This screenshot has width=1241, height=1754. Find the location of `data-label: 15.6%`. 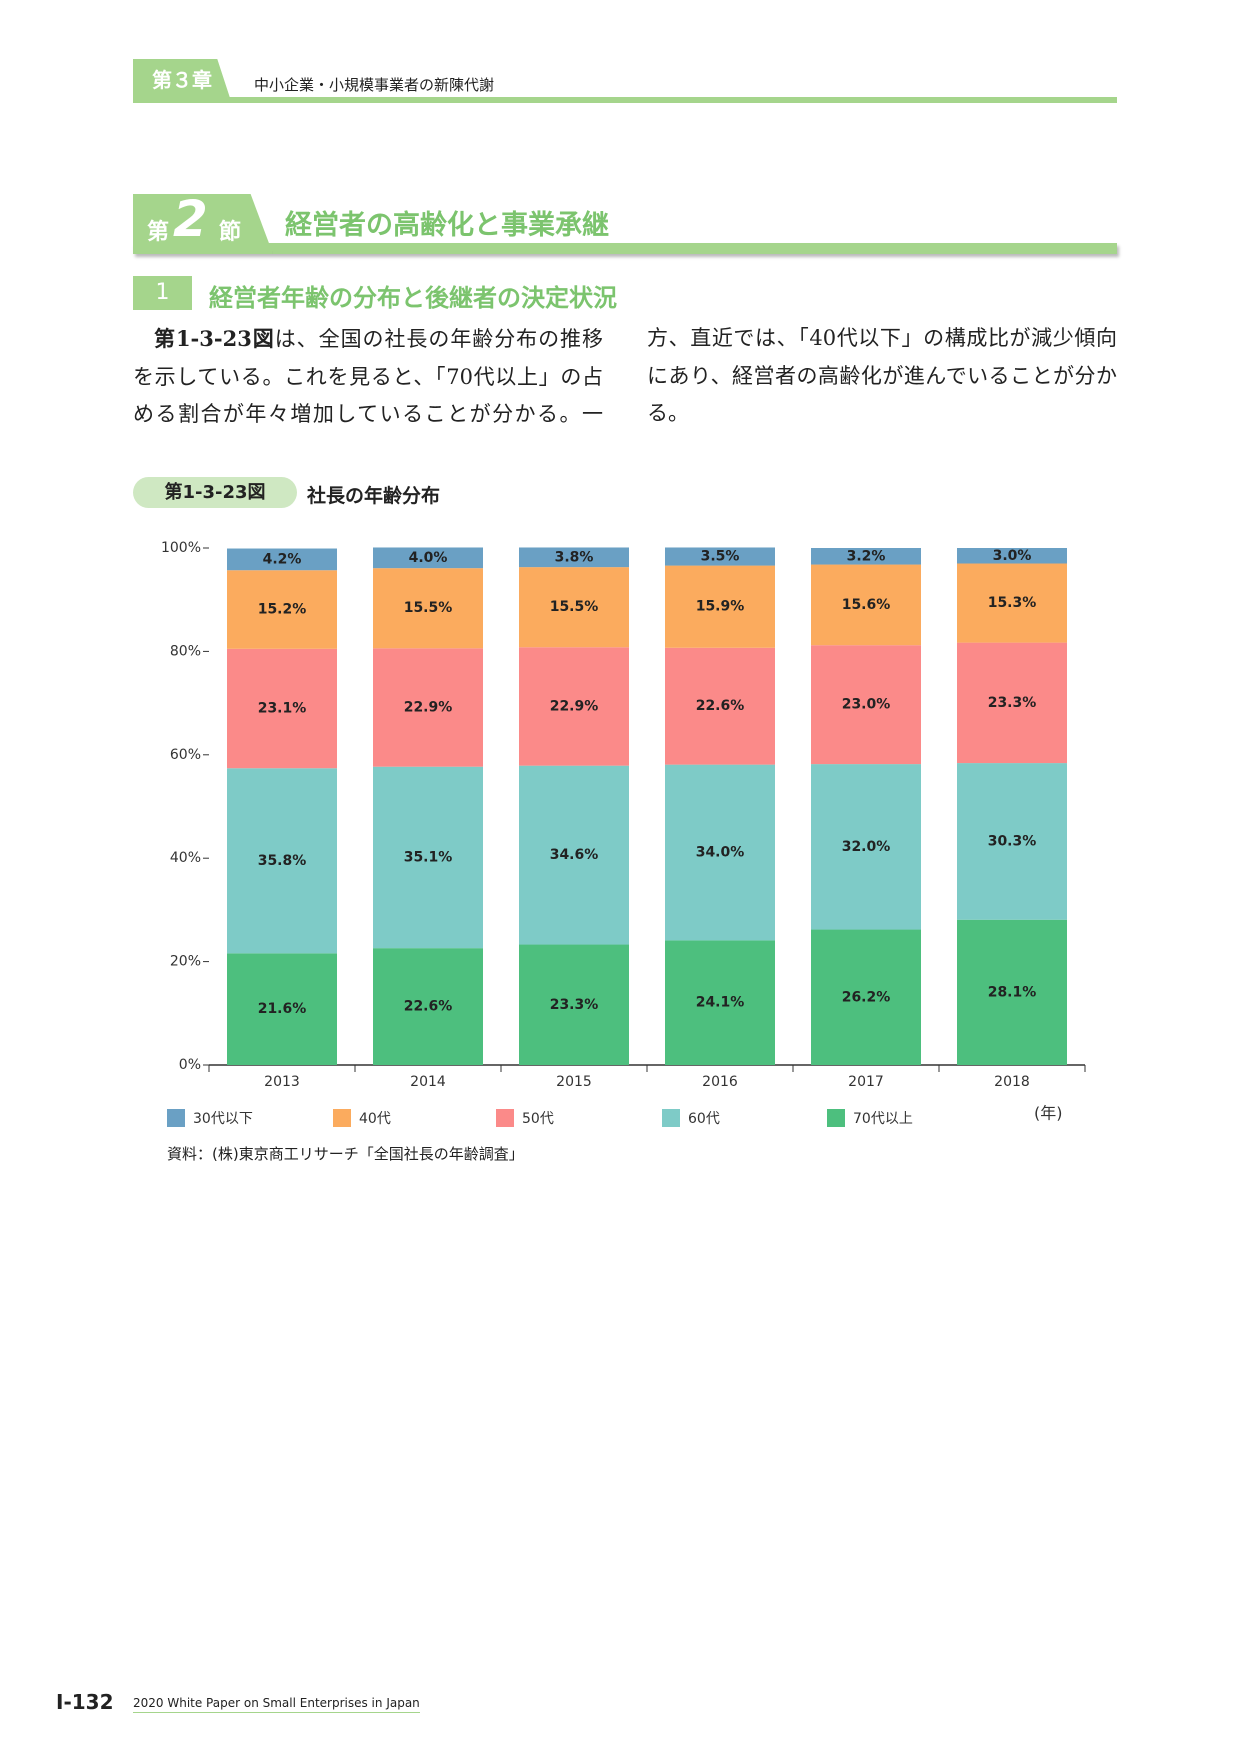

data-label: 15.6% is located at coordinates (866, 605).